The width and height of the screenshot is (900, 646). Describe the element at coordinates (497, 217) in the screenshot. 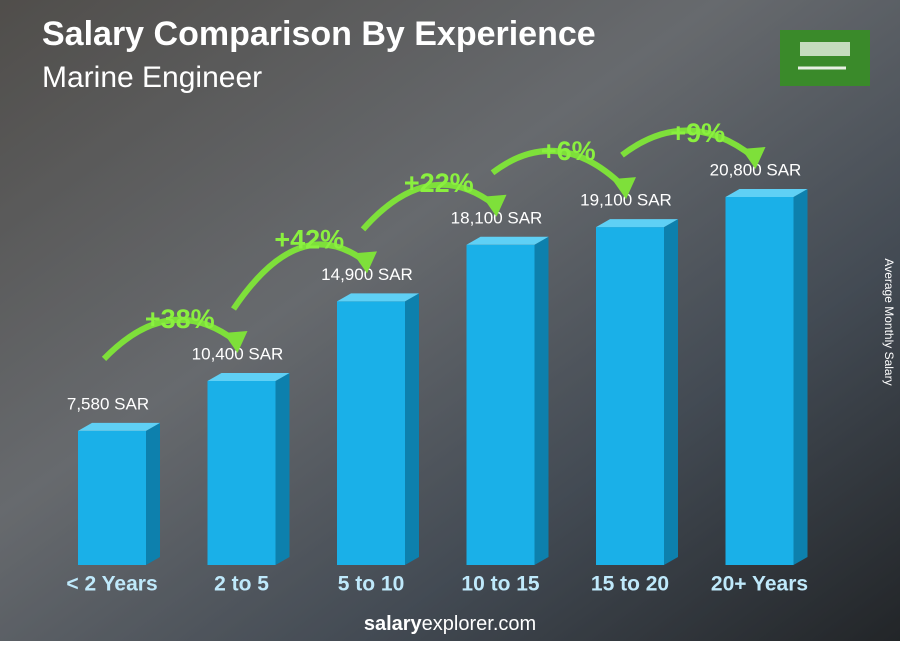

I see `value-label: 18,100 SAR` at that location.